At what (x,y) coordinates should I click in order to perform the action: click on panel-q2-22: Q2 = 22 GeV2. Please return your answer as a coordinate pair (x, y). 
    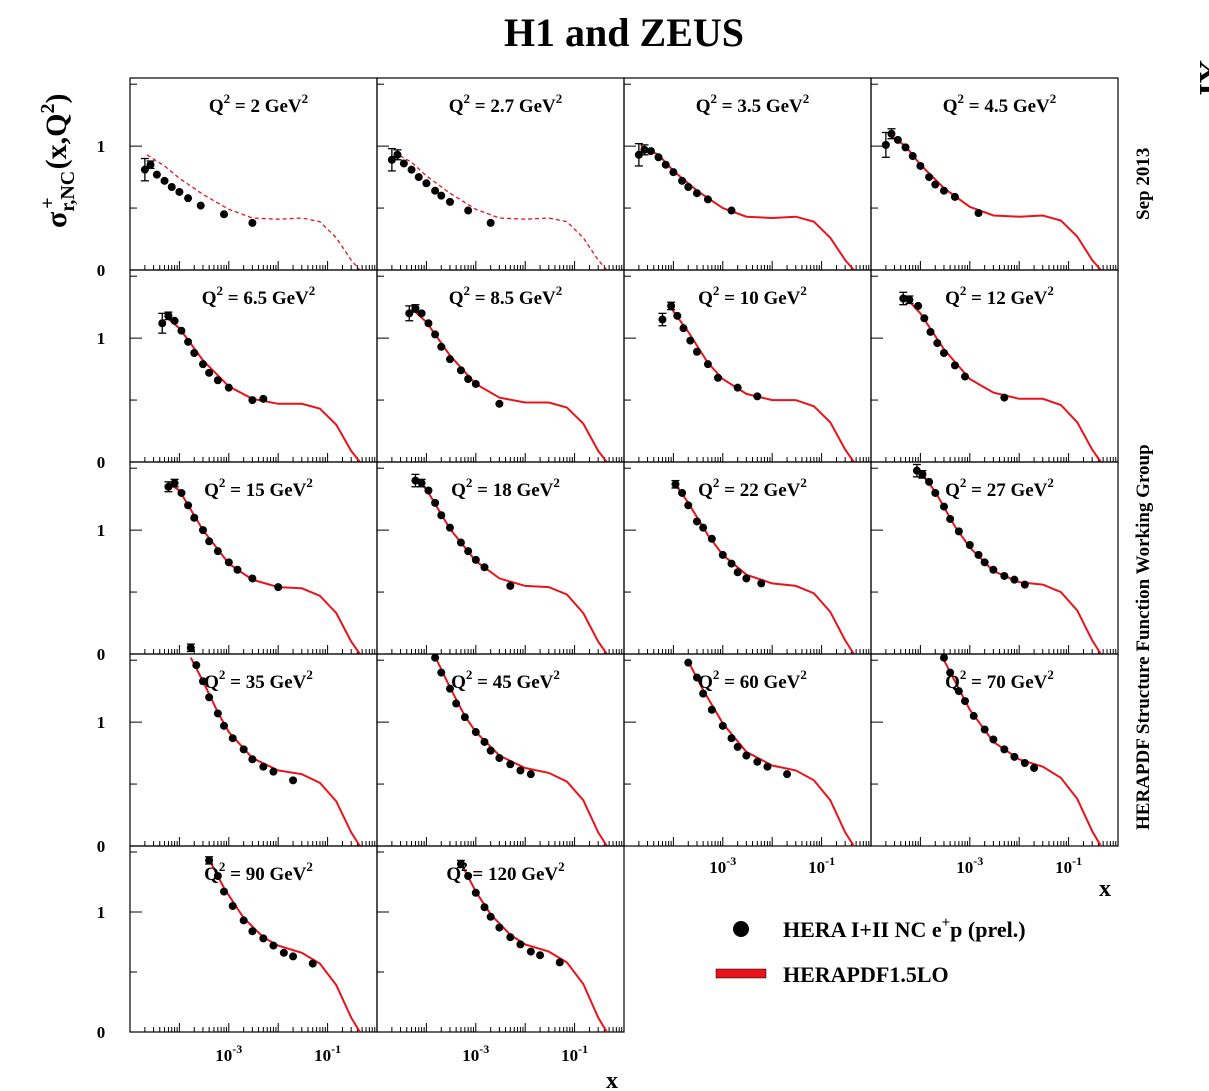
    Looking at the image, I should click on (747, 558).